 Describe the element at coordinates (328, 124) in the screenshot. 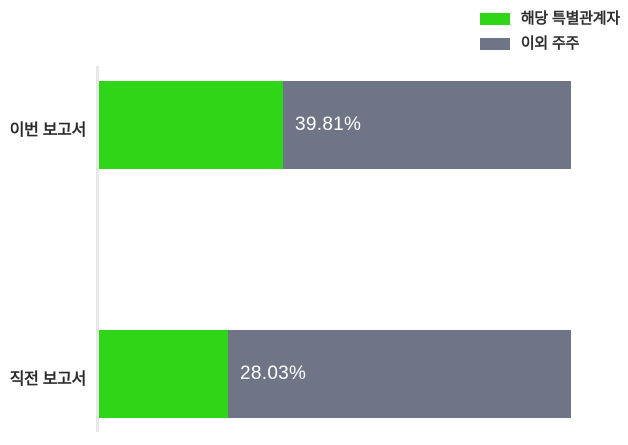

I see `bar-value-label: 39.81%` at that location.